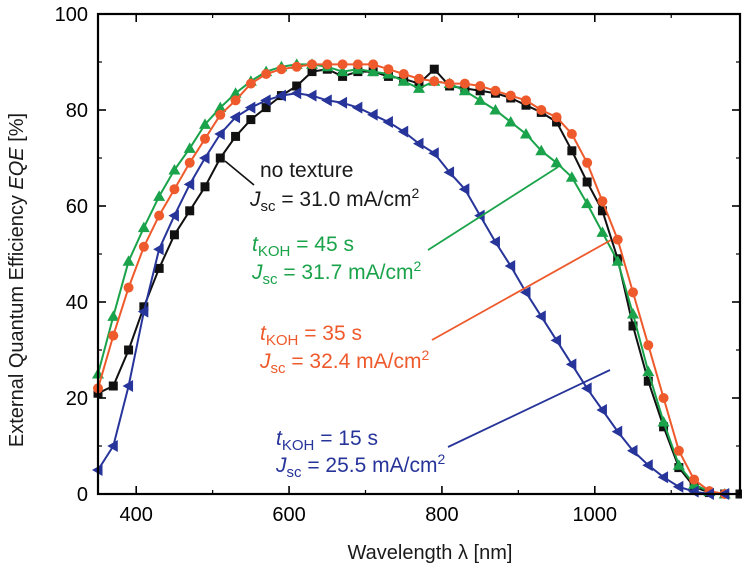 Image resolution: width=742 pixels, height=572 pixels. I want to click on annotation-35s-jsub: sc, so click(279, 368).